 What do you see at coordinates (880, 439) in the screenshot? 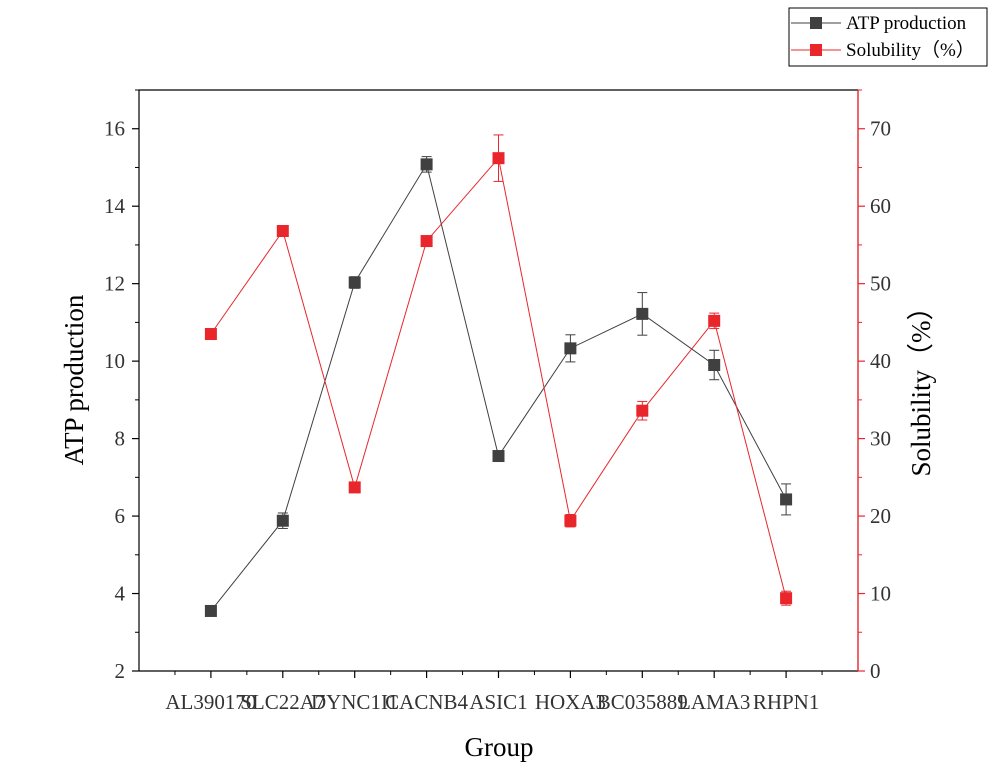
I see `right-tick-label: 30` at bounding box center [880, 439].